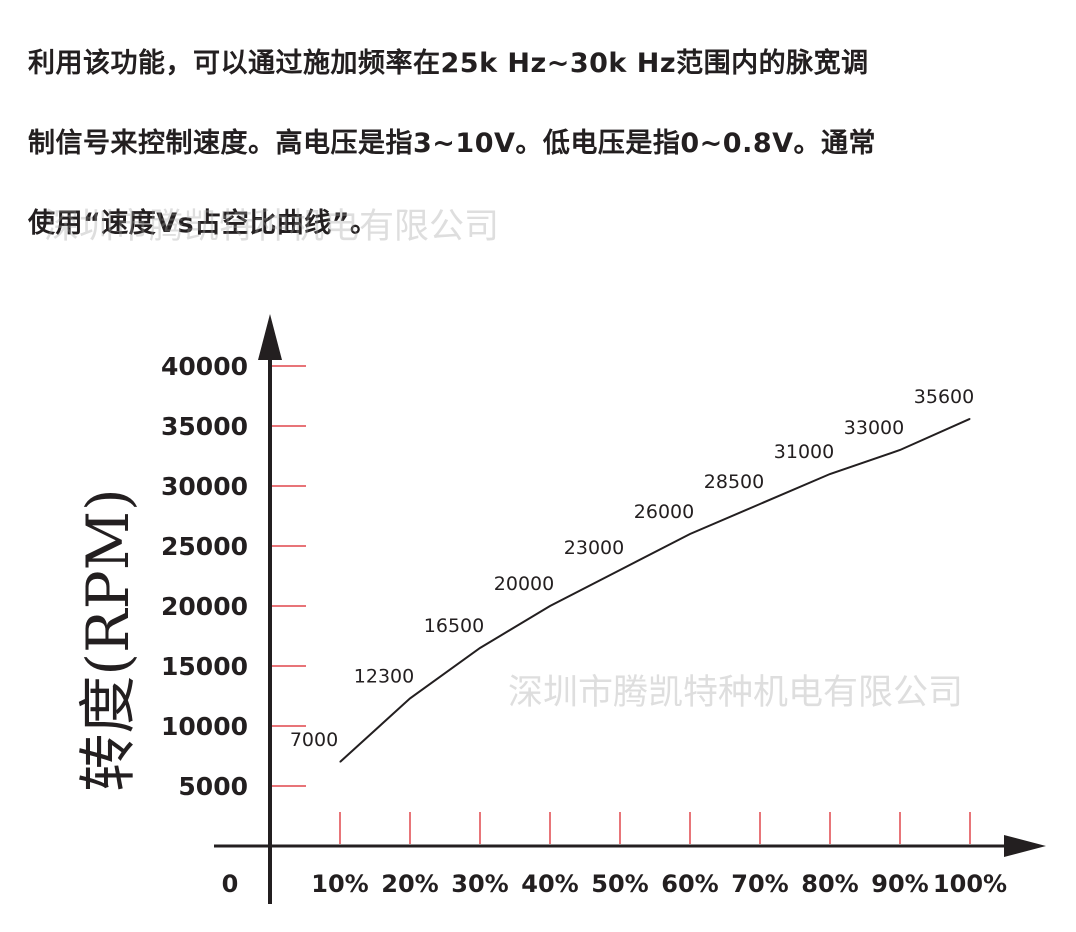 This screenshot has height=932, width=1076. I want to click on y-tick-label: 5000, so click(213, 786).